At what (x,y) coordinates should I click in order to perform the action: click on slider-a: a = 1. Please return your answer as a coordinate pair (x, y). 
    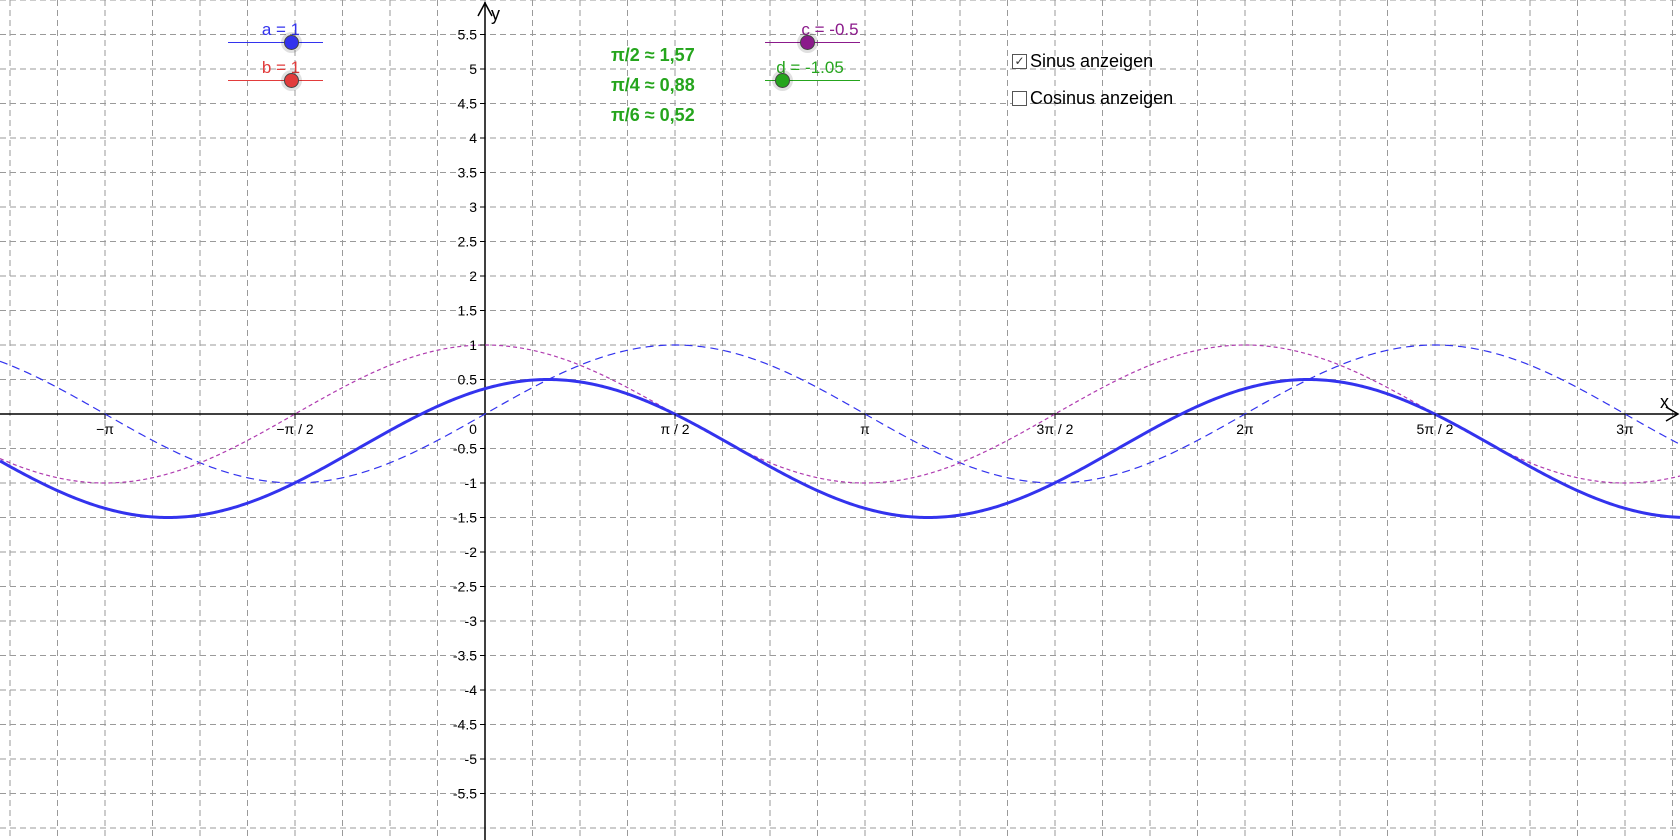
    Looking at the image, I should click on (278, 40).